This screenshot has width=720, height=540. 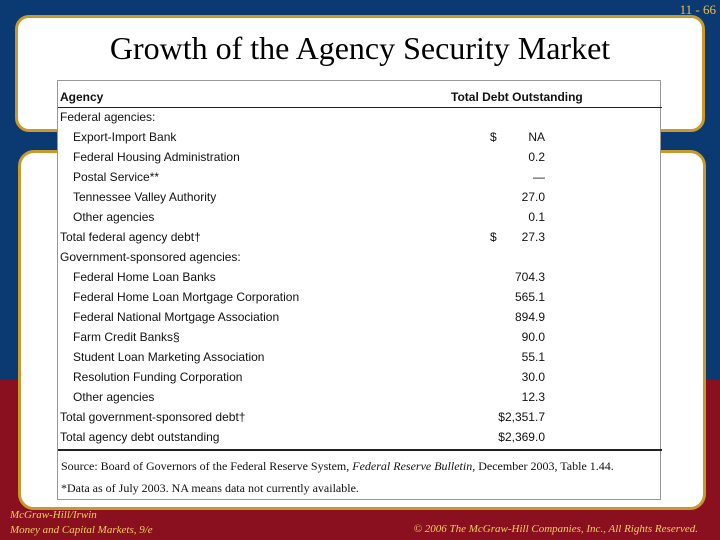 What do you see at coordinates (169, 357) in the screenshot?
I see `row-label: Student Loan Marketing Association` at bounding box center [169, 357].